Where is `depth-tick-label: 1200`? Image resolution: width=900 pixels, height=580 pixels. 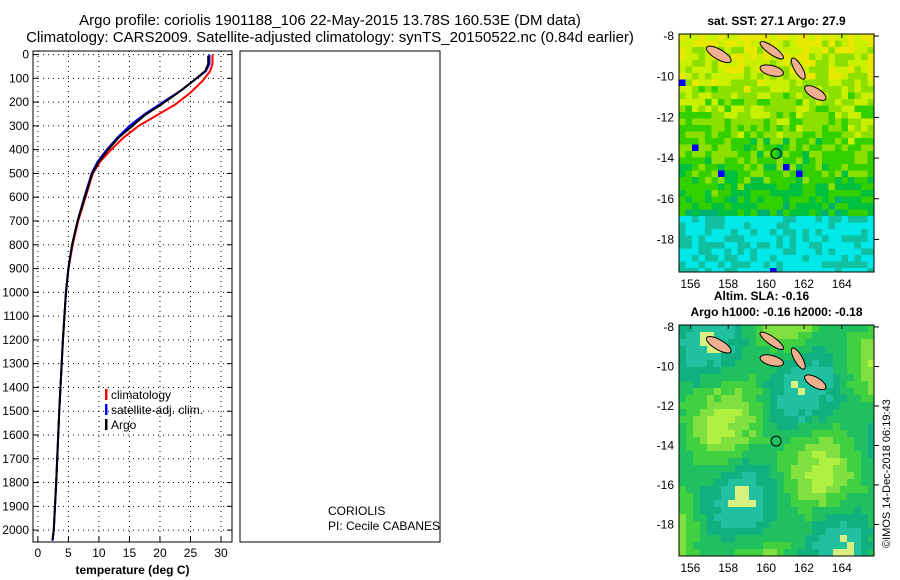
depth-tick-label: 1200 is located at coordinates (15, 340).